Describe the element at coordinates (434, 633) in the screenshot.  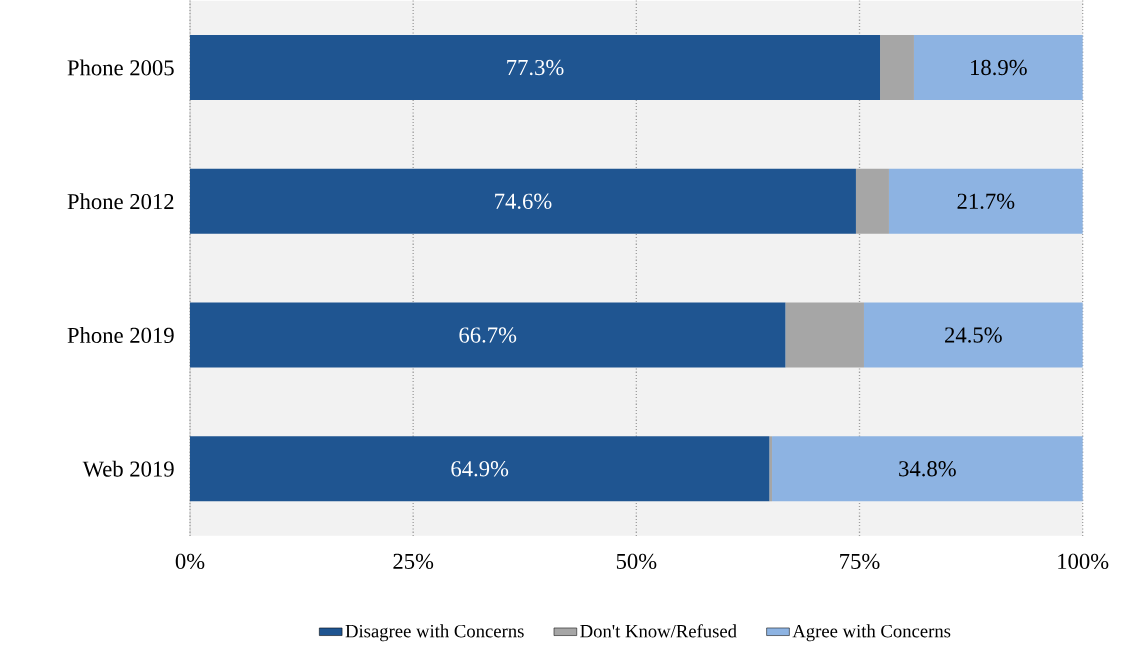
I see `legend-label: Disagree with Concerns` at that location.